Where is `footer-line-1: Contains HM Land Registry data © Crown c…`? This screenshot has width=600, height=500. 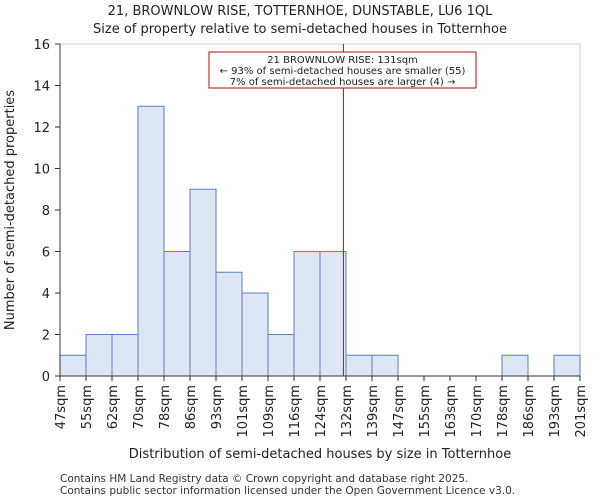
footer-line-1: Contains HM Land Registry data © Crown c… is located at coordinates (264, 479).